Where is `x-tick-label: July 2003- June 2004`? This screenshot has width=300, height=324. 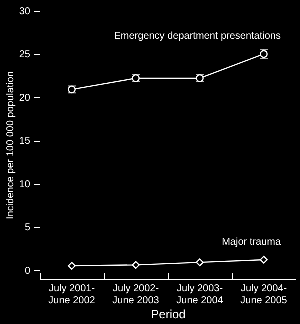
x-tick-label: July 2003- June 2004 is located at coordinates (200, 295).